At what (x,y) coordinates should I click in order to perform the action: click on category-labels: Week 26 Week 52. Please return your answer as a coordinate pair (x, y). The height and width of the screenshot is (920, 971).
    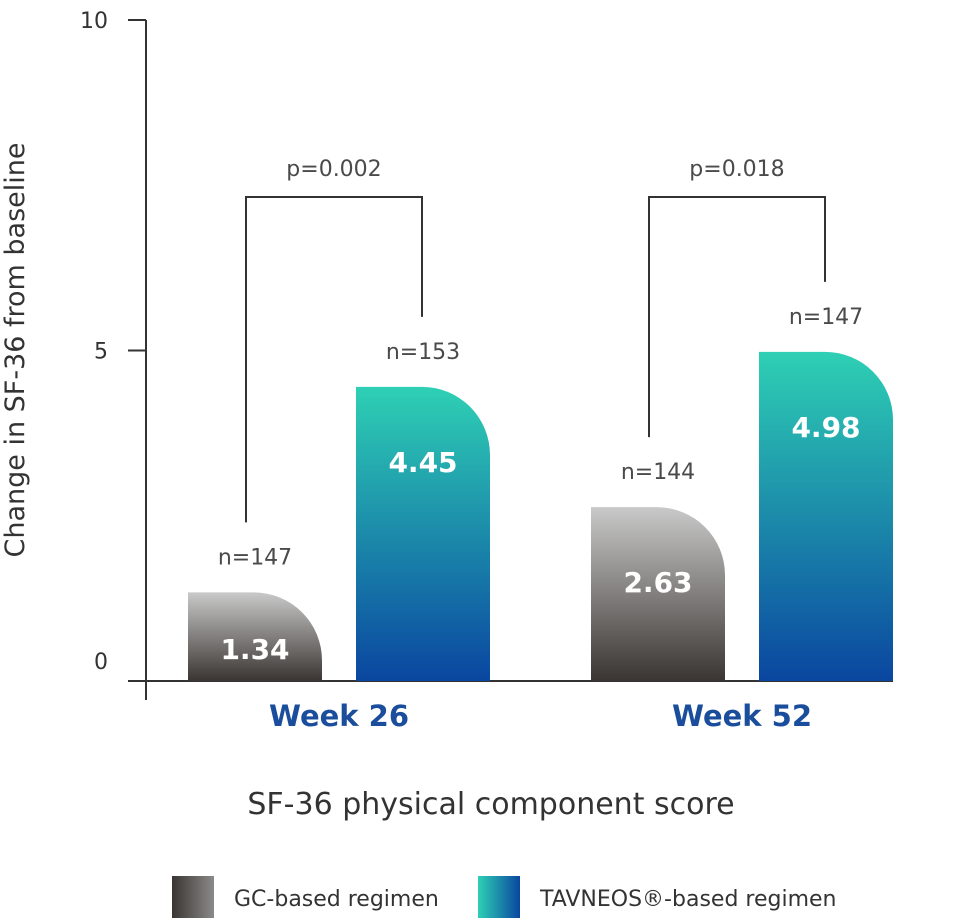
    Looking at the image, I should click on (540, 716).